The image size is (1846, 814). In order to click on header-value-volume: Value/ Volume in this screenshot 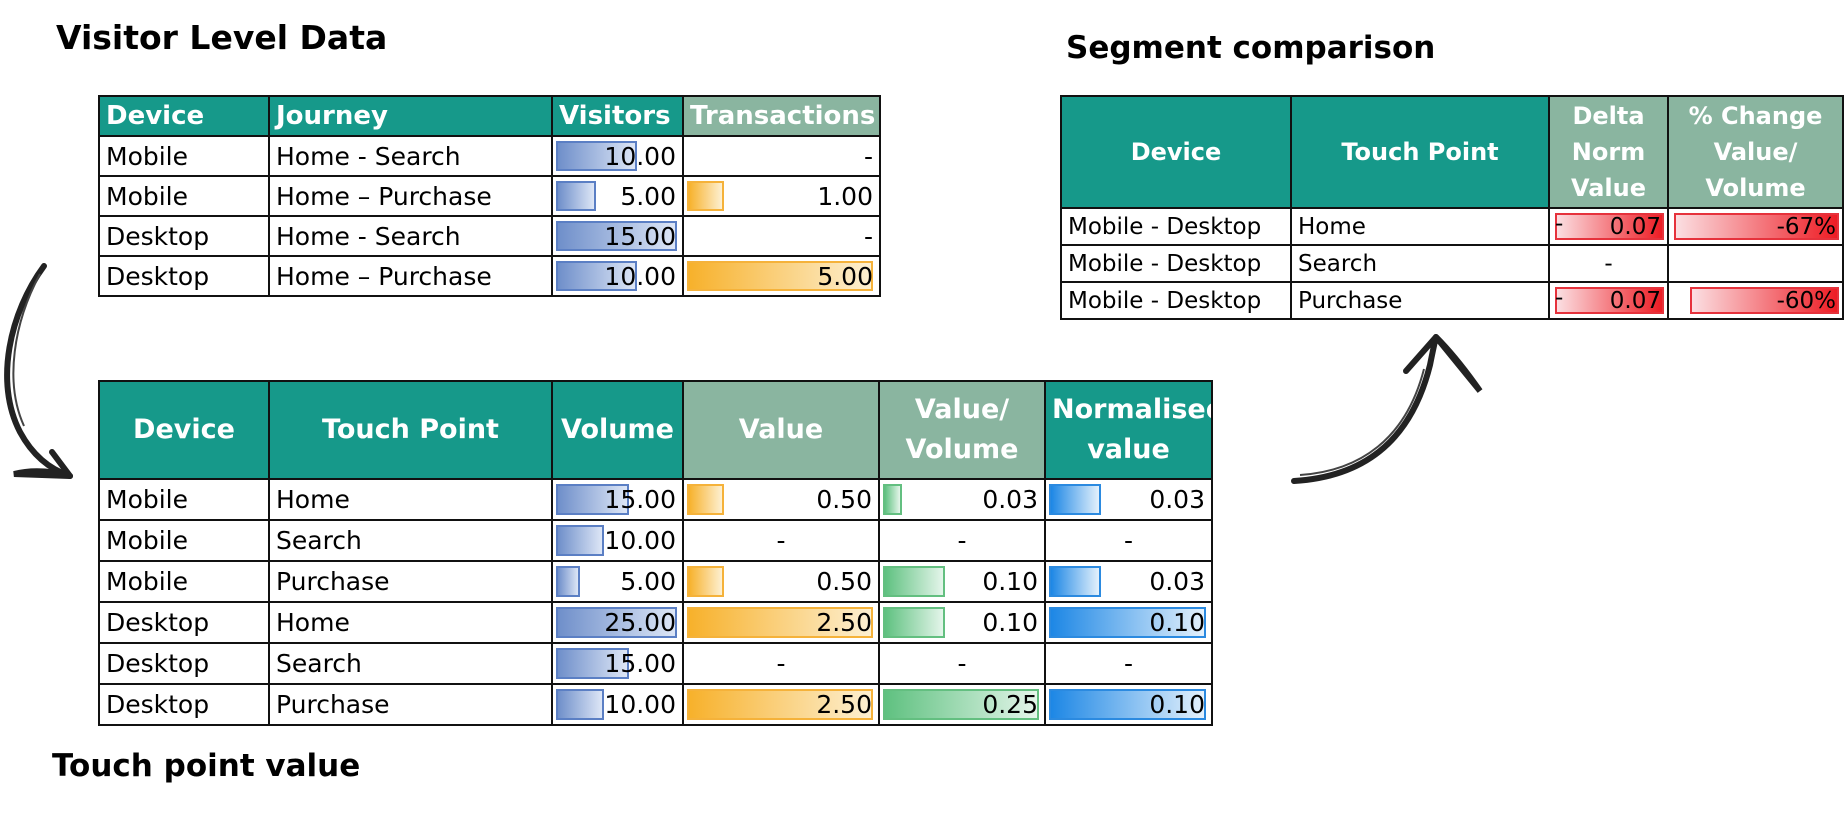, I will do `click(962, 430)`.